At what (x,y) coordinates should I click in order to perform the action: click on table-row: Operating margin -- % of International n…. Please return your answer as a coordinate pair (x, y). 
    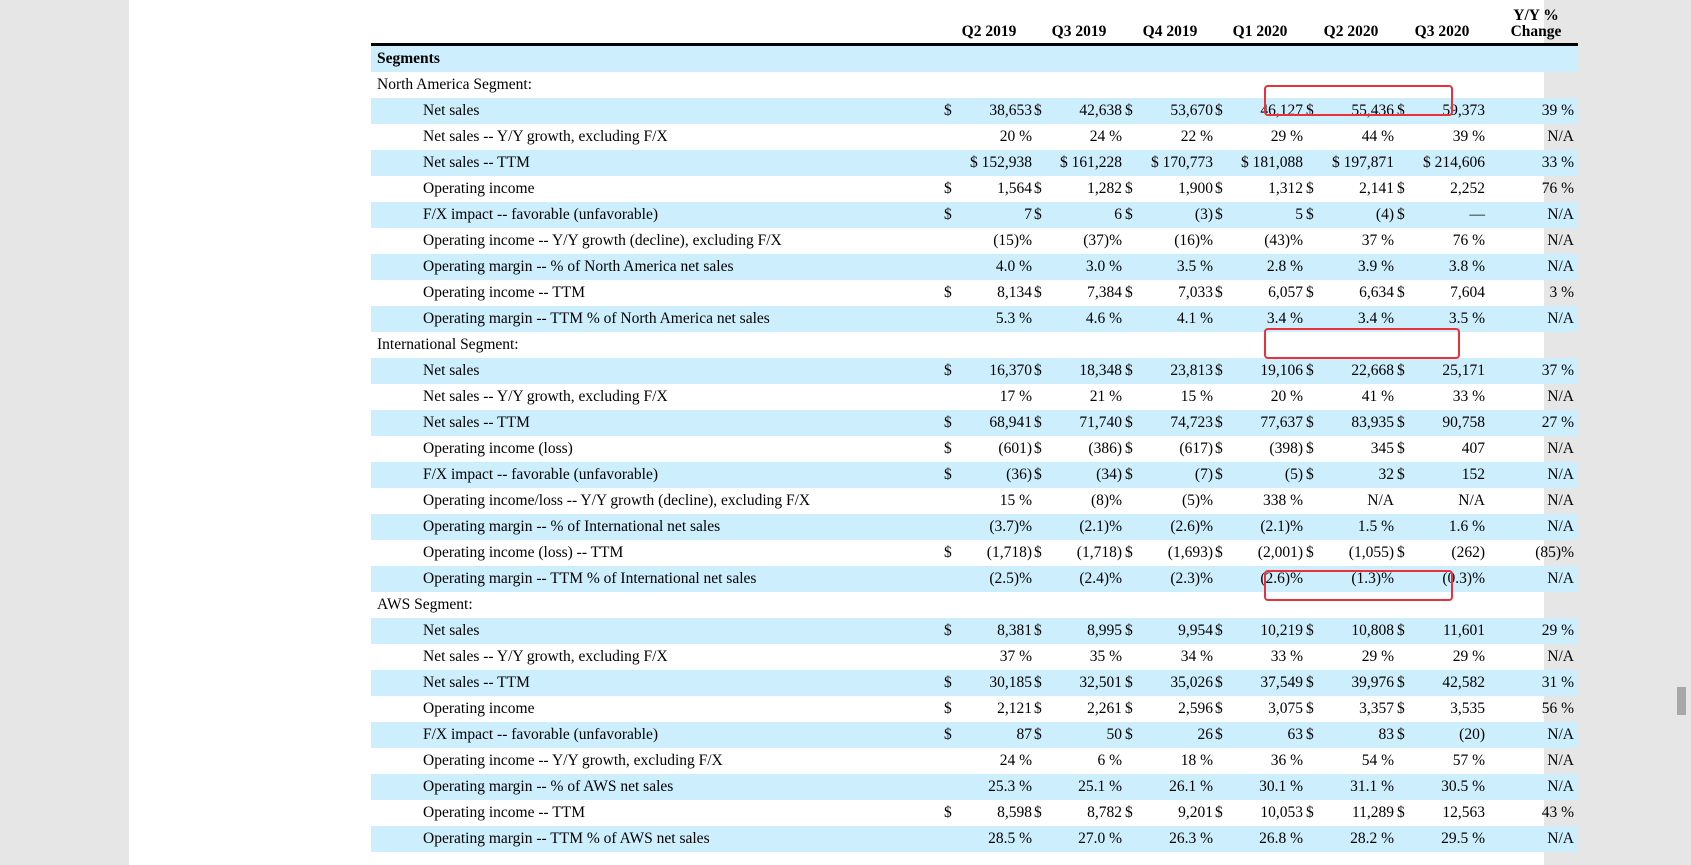
    Looking at the image, I should click on (974, 527).